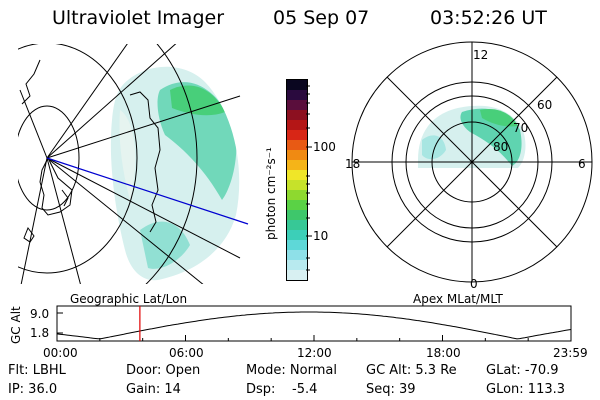  Describe the element at coordinates (521, 128) in the screenshot. I see `mlat-label-70: 70` at that location.